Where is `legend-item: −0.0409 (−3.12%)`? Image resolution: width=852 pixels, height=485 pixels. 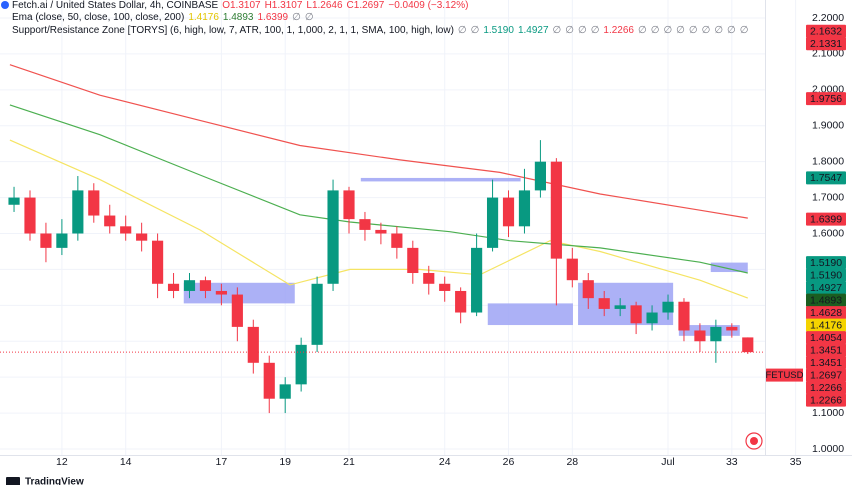
legend-item: −0.0409 (−3.12%) is located at coordinates (428, 5).